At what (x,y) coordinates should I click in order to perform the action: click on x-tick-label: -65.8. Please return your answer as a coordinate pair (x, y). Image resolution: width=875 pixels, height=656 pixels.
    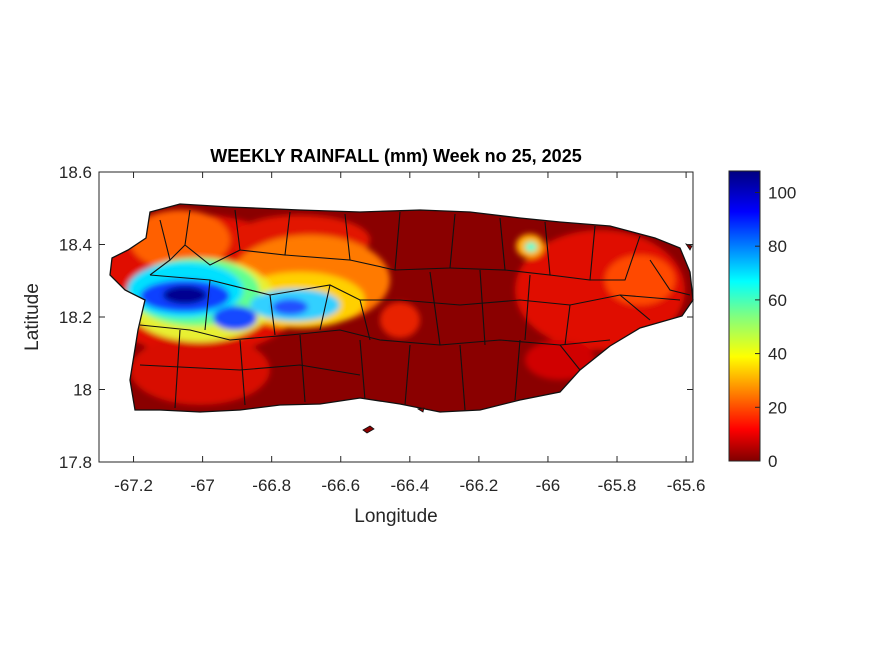
    Looking at the image, I should click on (617, 485).